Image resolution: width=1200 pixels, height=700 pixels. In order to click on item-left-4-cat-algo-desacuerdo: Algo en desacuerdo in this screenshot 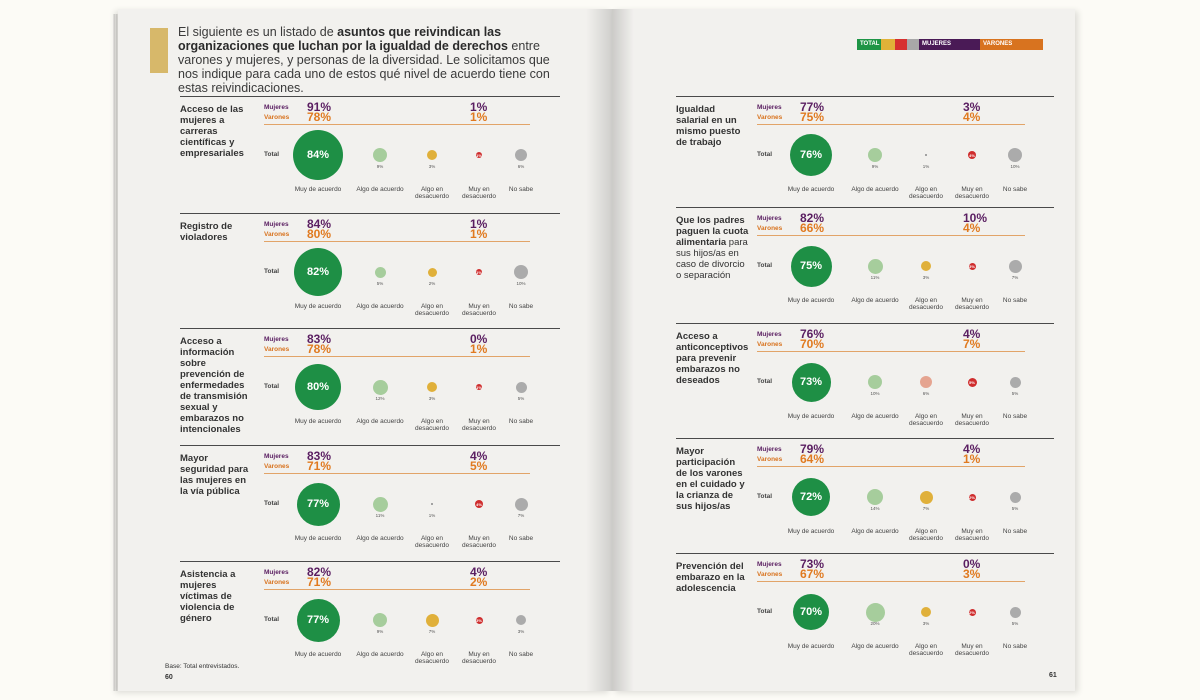, I will do `click(432, 542)`.